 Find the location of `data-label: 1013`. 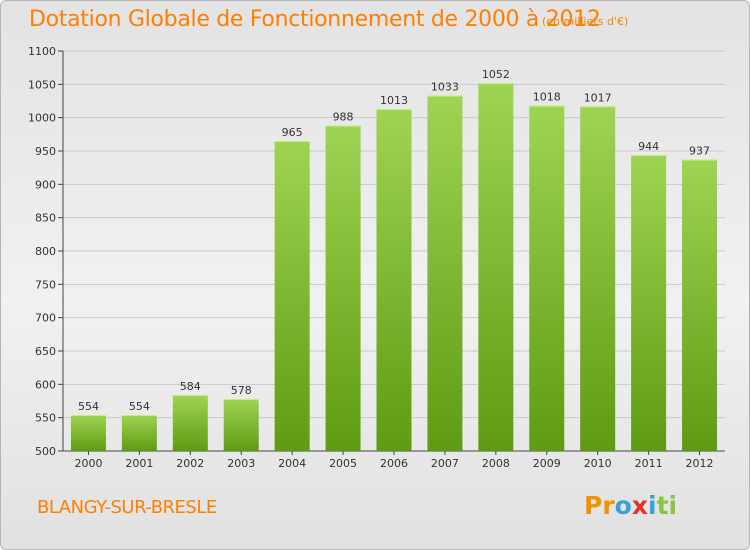

data-label: 1013 is located at coordinates (394, 100).